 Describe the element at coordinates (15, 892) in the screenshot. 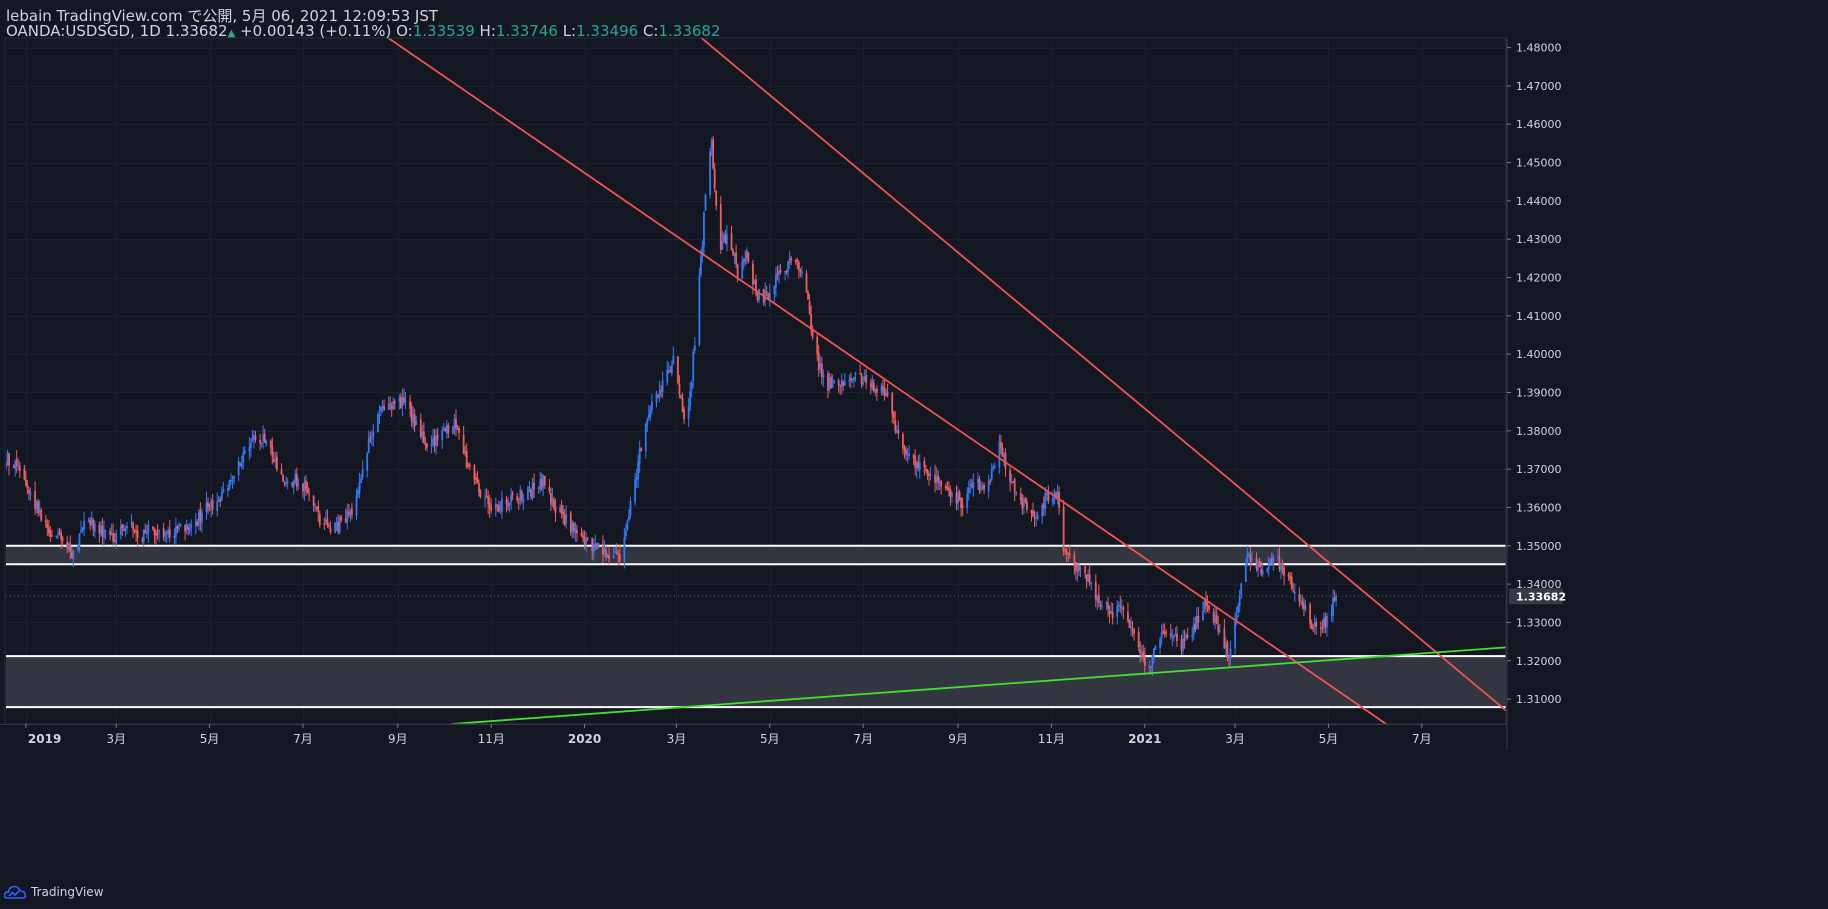

I see `tradingview-cloud-icon` at that location.